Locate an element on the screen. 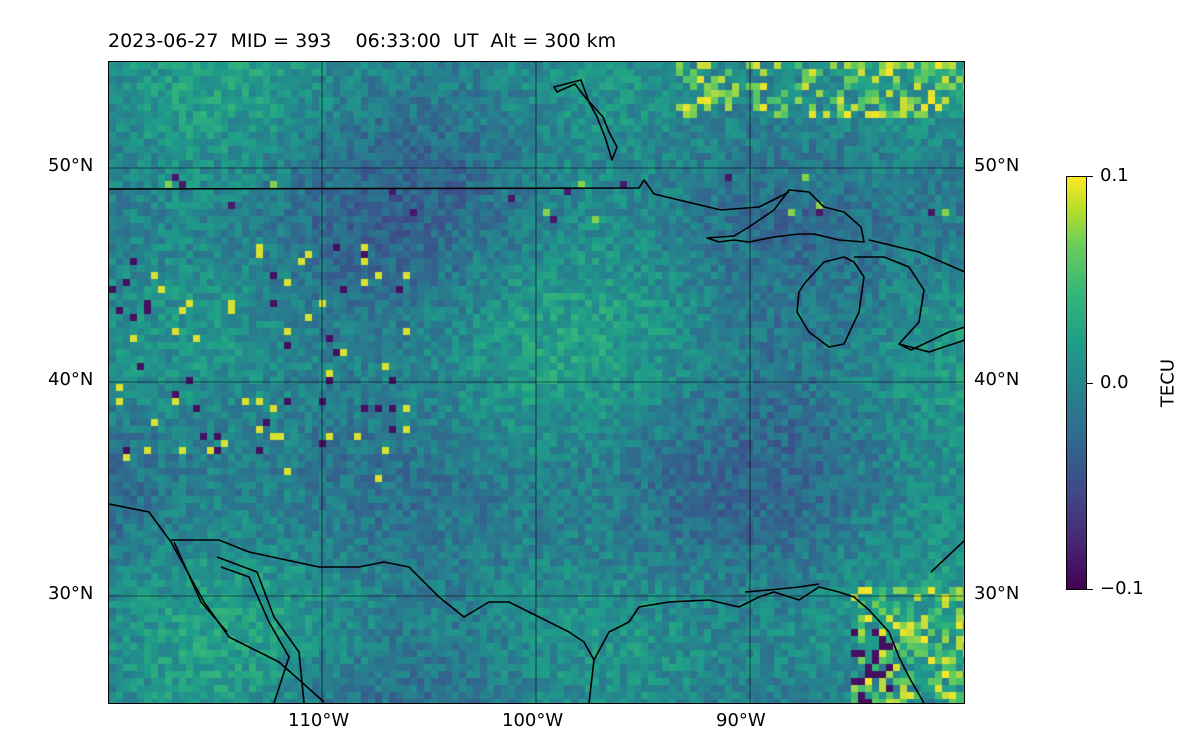  lat-label-40n-right: 40°N is located at coordinates (997, 379).